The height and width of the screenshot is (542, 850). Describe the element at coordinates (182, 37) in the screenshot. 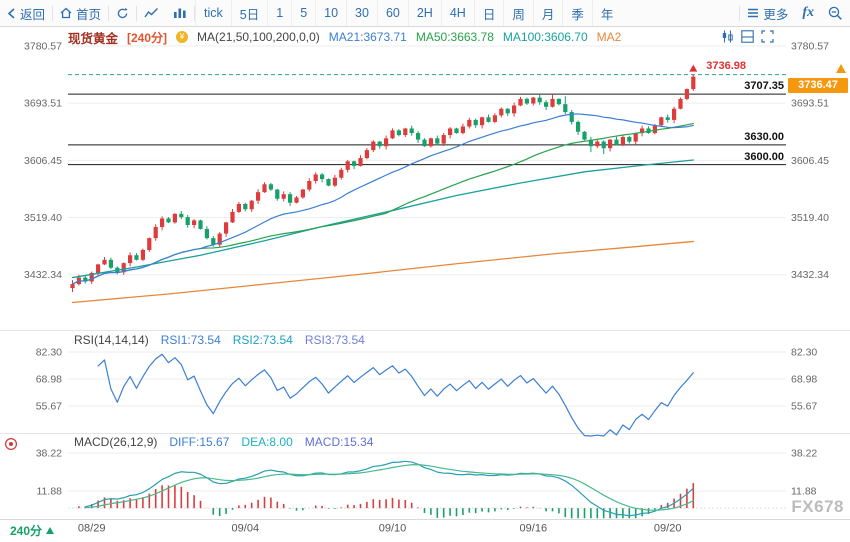

I see `coin-icon: ¥` at that location.